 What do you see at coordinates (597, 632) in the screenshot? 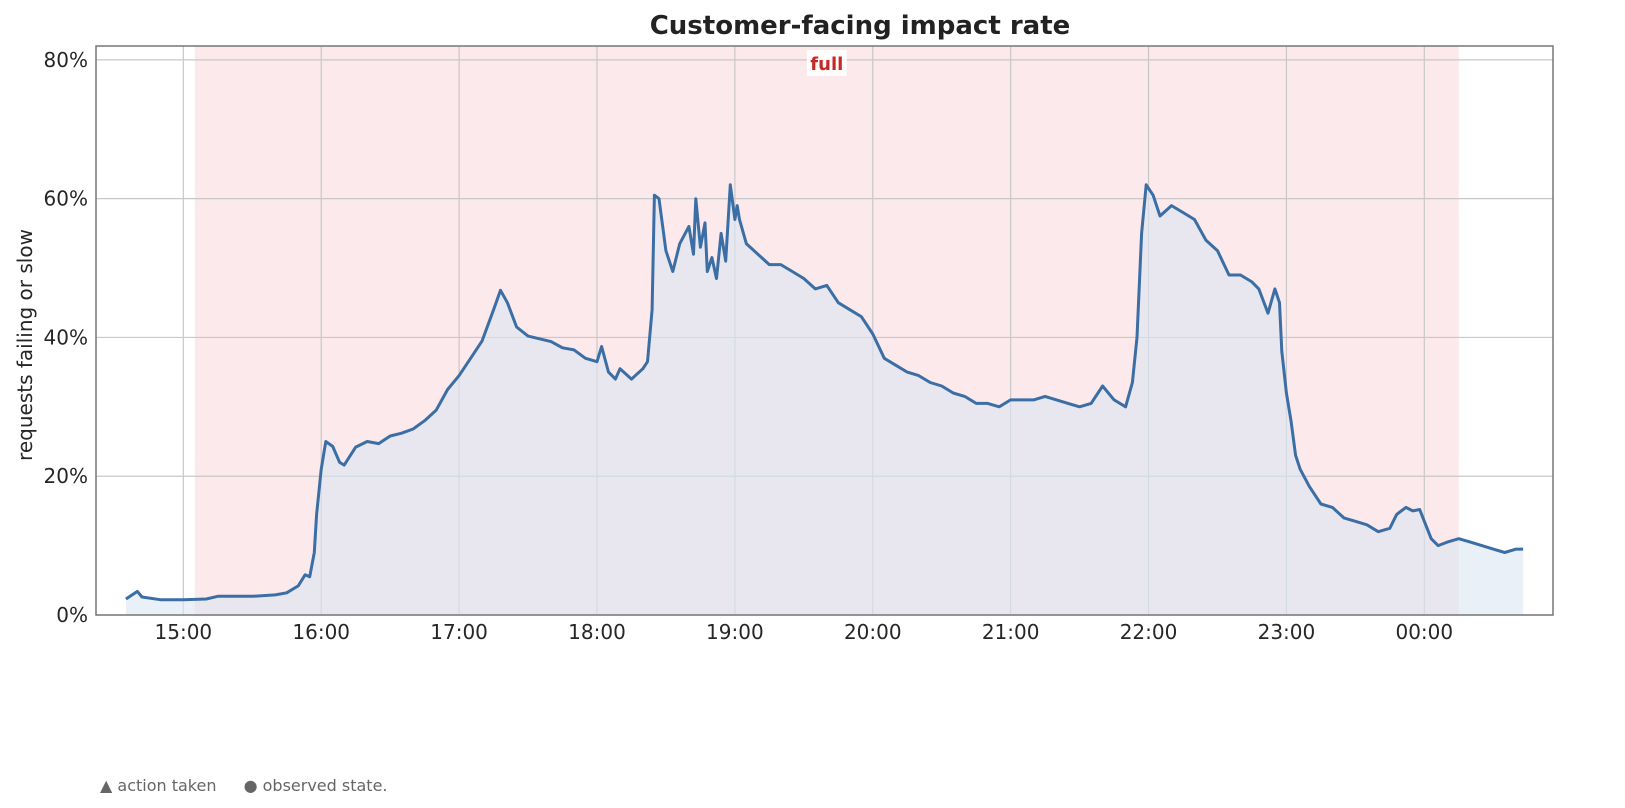
I see `x-tick-label: 18:00` at bounding box center [597, 632].